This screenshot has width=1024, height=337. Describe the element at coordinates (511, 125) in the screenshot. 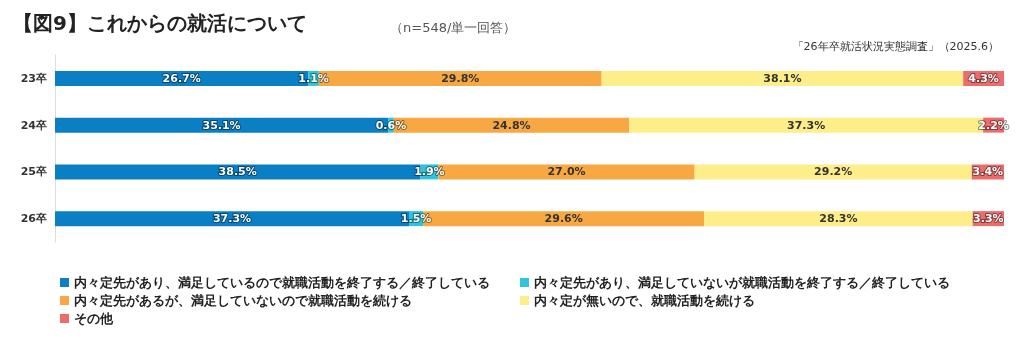

I see `data-label: 24.8%` at that location.